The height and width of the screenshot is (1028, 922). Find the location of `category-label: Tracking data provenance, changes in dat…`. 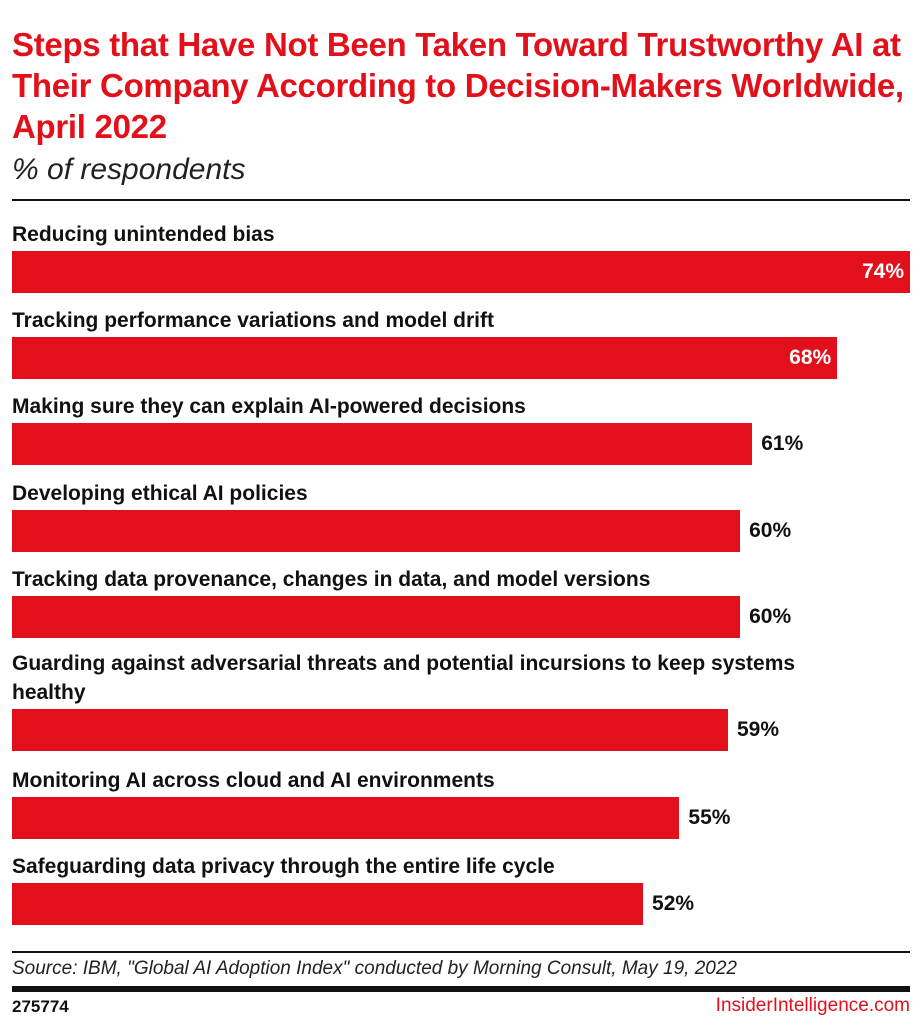

category-label: Tracking data provenance, changes in dat… is located at coordinates (331, 579).